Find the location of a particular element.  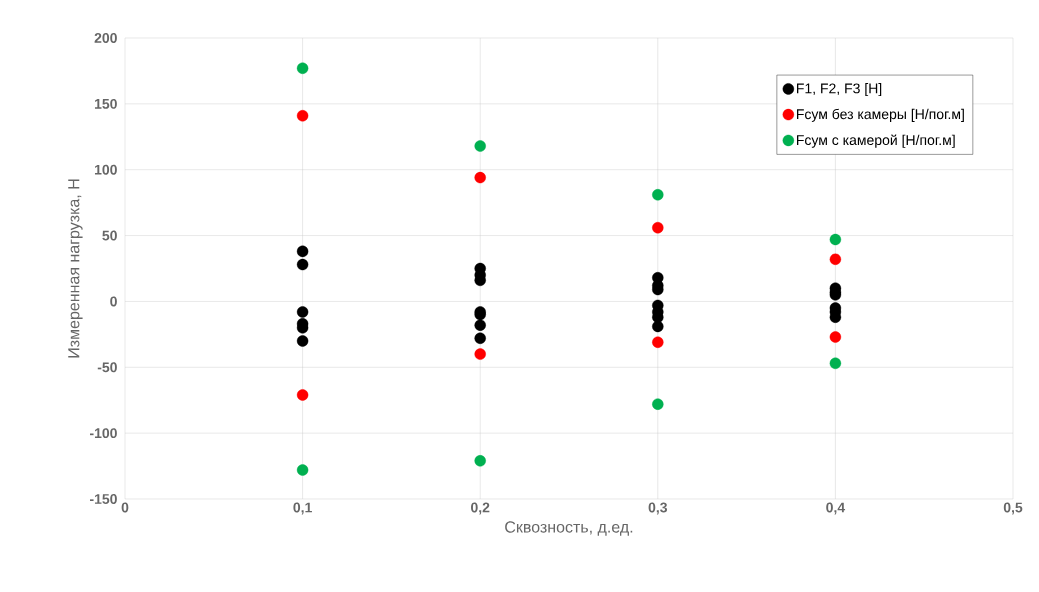

x-axis-title: Сквозность, д.ед. is located at coordinates (569, 528).